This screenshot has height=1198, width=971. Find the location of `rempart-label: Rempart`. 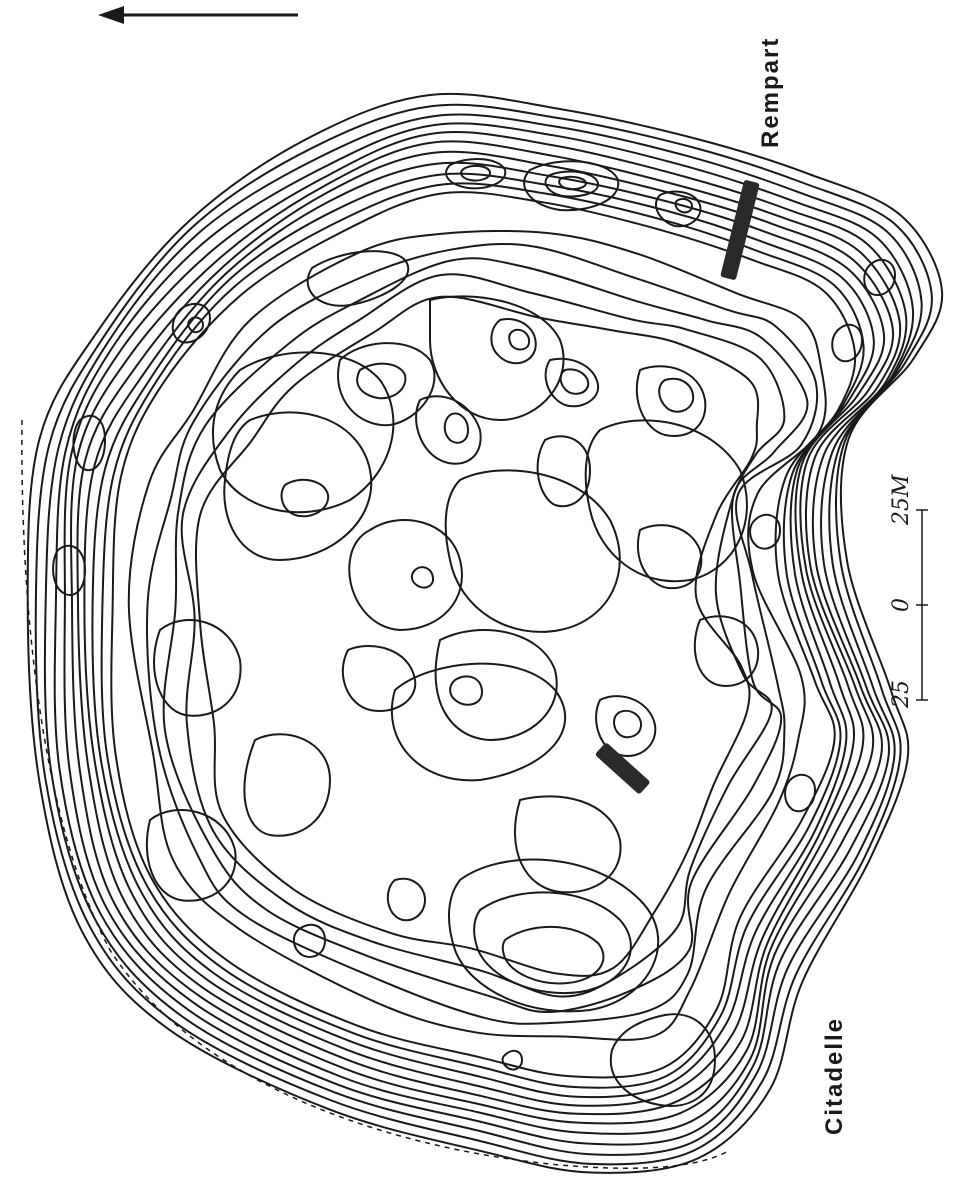

rempart-label: Rempart is located at coordinates (770, 92).